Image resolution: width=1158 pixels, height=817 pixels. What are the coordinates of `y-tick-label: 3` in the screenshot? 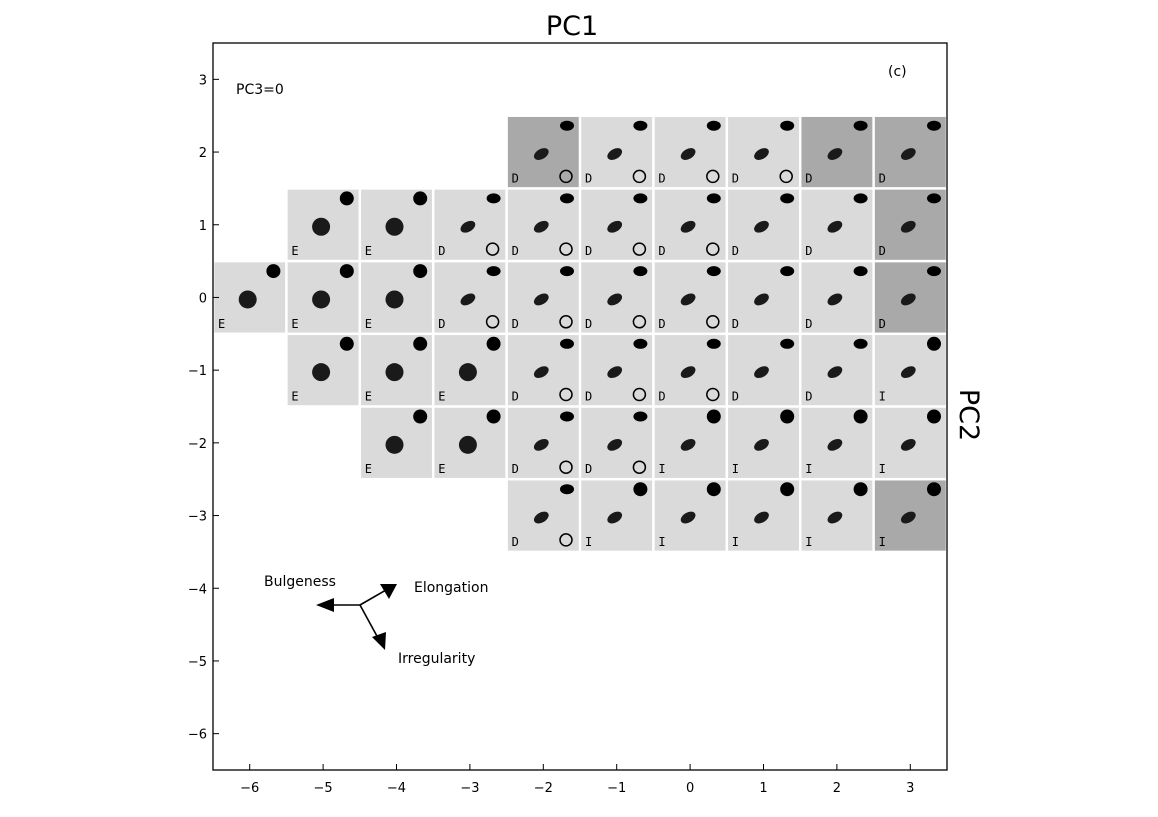 It's located at (203, 80).